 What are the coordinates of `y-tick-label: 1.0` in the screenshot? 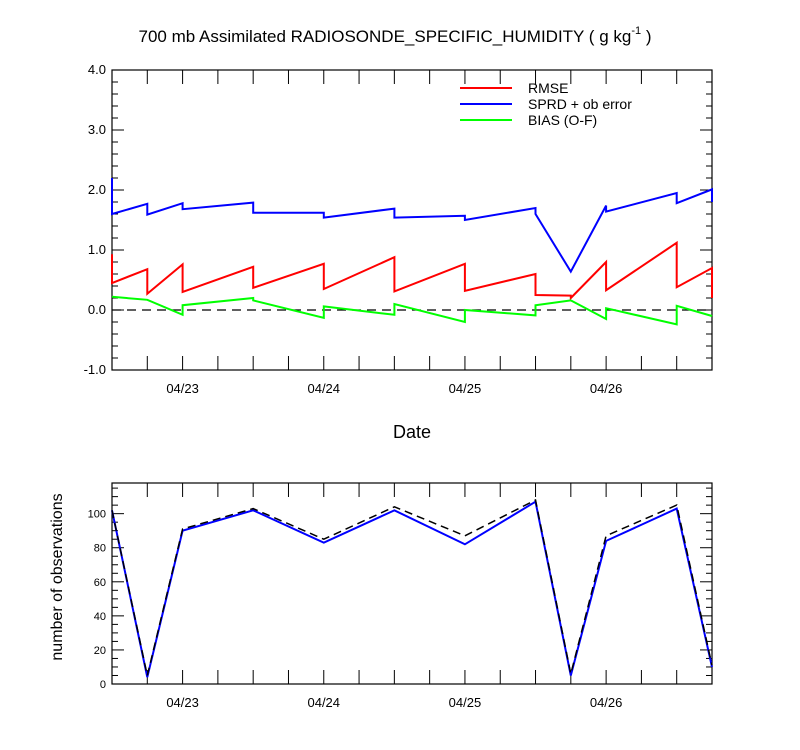 It's located at (97, 249).